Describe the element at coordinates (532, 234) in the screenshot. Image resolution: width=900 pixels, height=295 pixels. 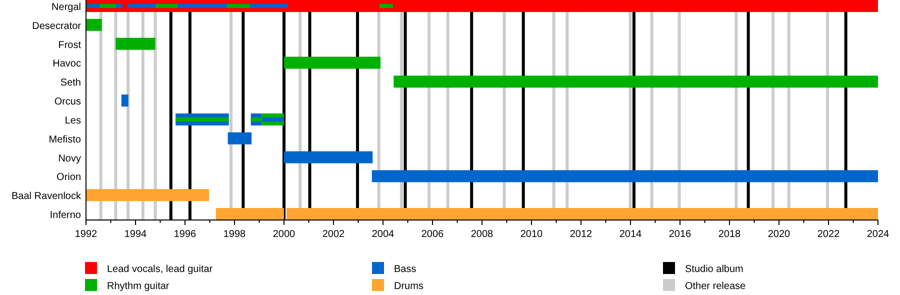
I see `x-tick-label: 2010` at that location.